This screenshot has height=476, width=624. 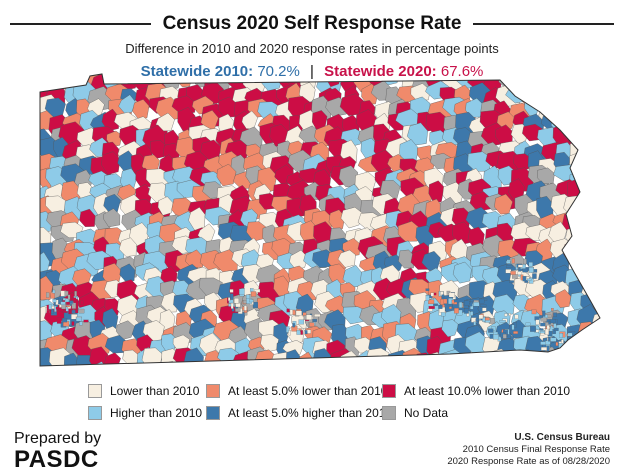 What do you see at coordinates (299, 413) in the screenshot?
I see `legend-item-higher5: At least 5.0% higher than 2010` at bounding box center [299, 413].